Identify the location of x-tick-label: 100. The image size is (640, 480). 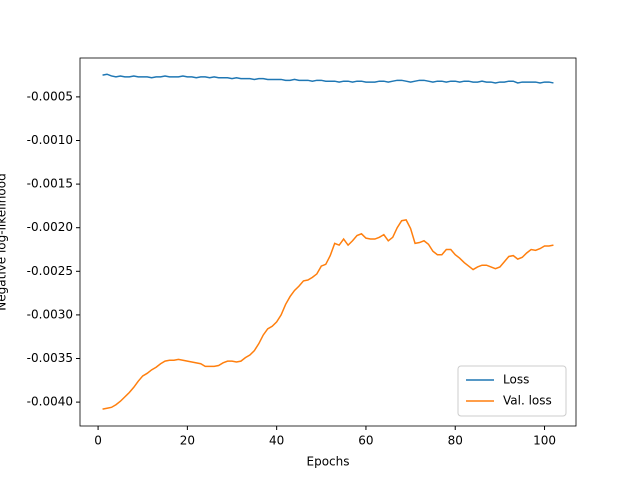
(544, 441).